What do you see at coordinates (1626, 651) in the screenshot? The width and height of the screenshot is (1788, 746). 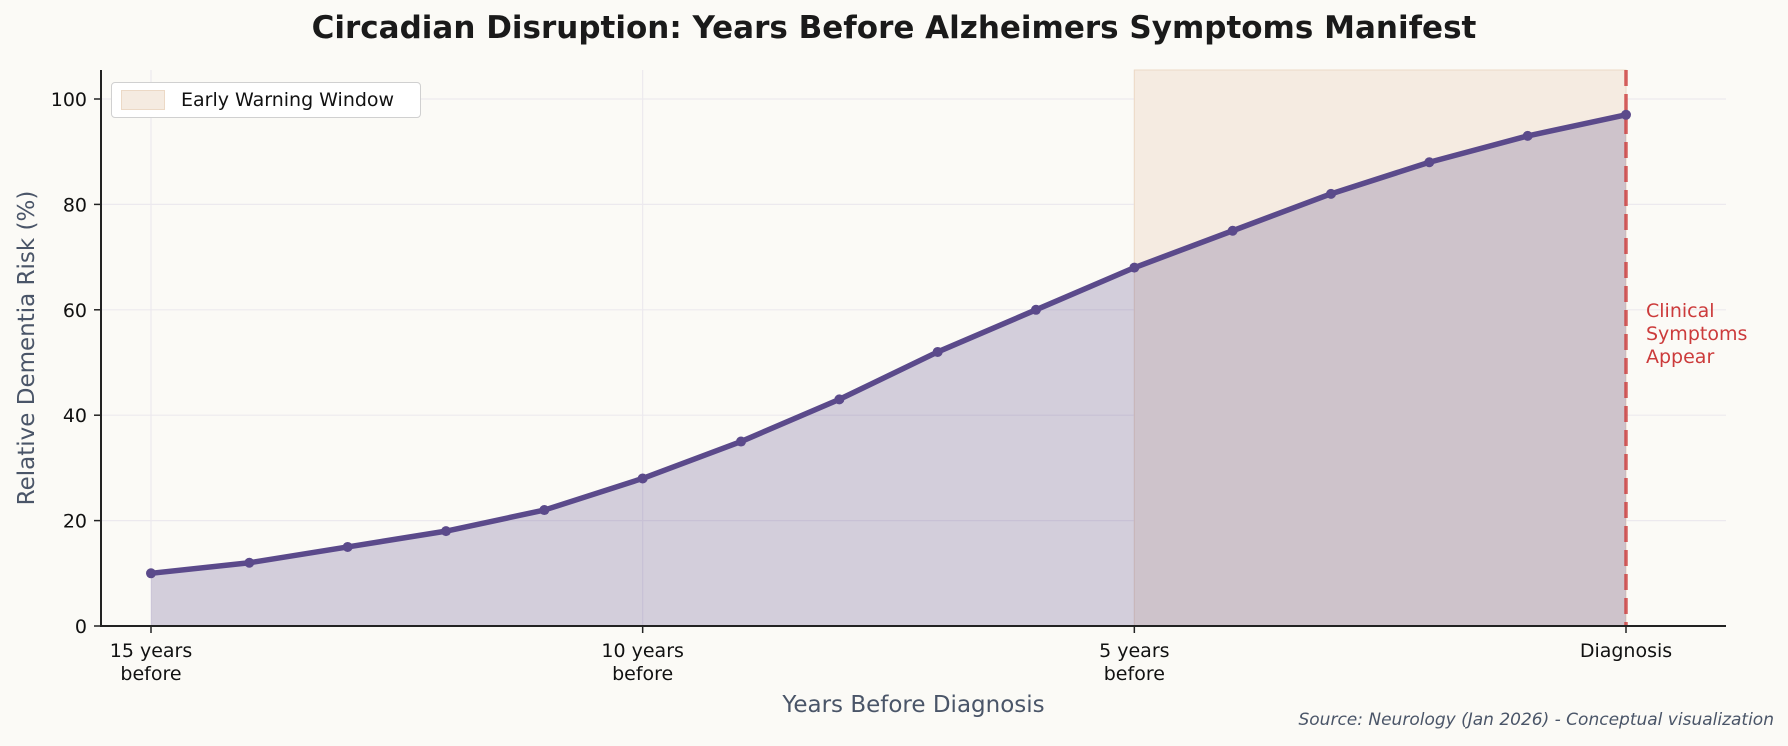 I see `x-tick-label: Diagnosis` at bounding box center [1626, 651].